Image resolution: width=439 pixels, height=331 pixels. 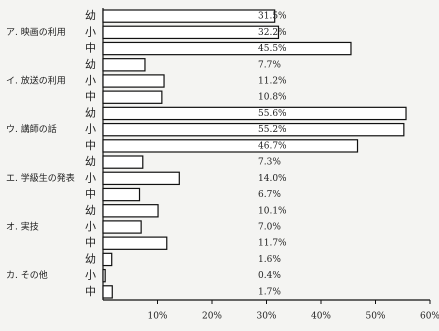 I want to click on value-label: 6.7%, so click(x=269, y=195).